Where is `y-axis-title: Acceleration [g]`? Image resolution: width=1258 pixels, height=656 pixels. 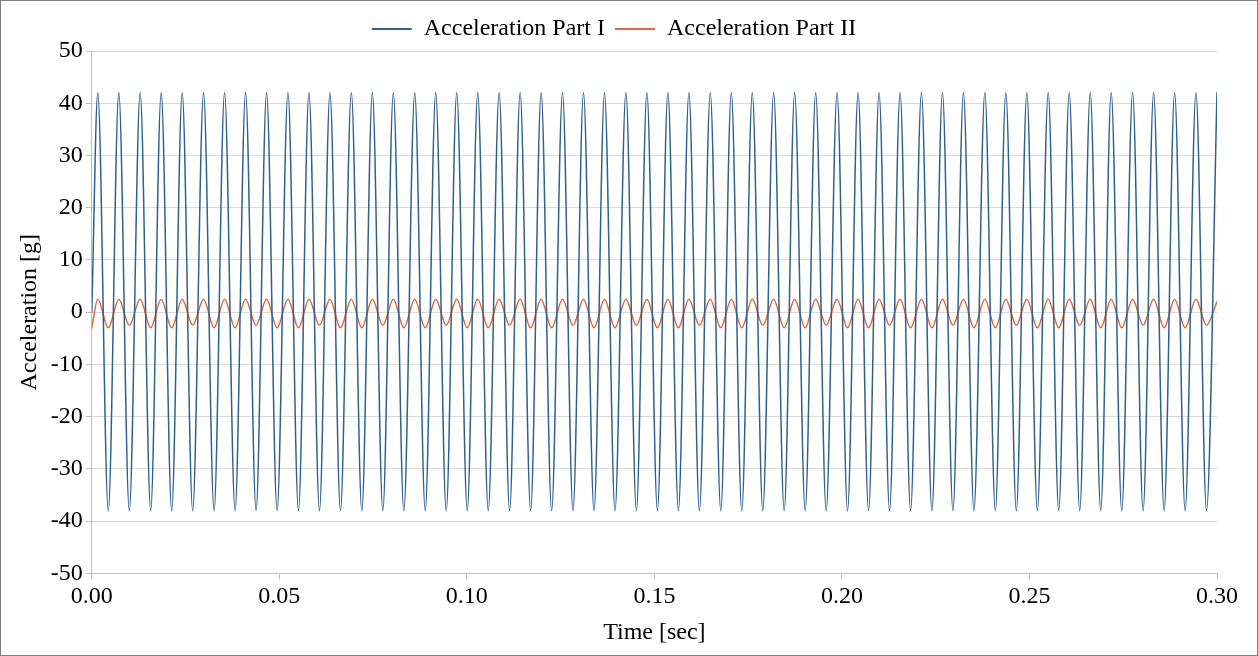 y-axis-title: Acceleration [g] is located at coordinates (27, 312).